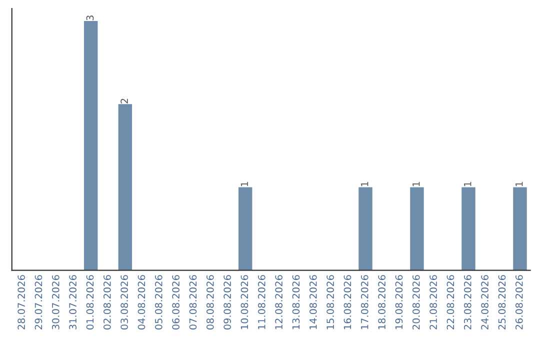 Image resolution: width=540 pixels, height=340 pixels. Describe the element at coordinates (364, 302) in the screenshot. I see `x-tick-label: 17.08.2026` at that location.